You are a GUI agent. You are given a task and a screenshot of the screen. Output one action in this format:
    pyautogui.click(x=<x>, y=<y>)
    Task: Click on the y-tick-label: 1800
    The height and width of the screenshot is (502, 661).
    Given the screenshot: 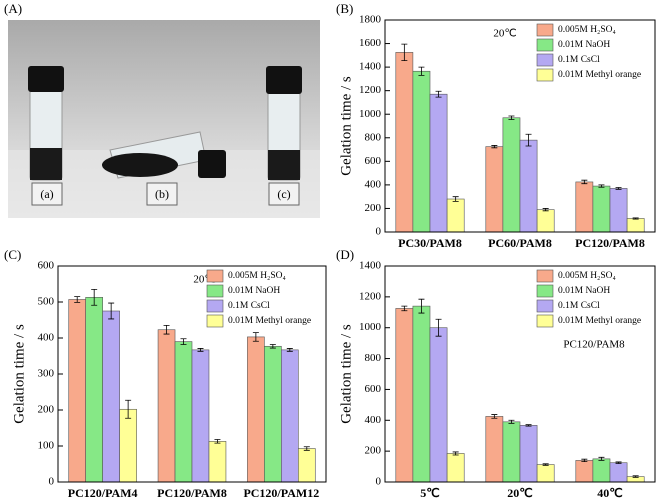 What is the action you would take?
    pyautogui.click(x=370, y=20)
    